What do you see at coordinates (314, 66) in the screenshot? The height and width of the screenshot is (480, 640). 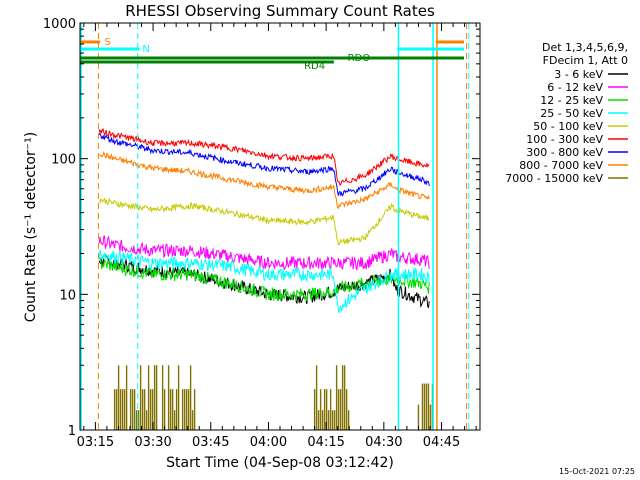 I see `flag-label-rd4: RD4` at bounding box center [314, 66].